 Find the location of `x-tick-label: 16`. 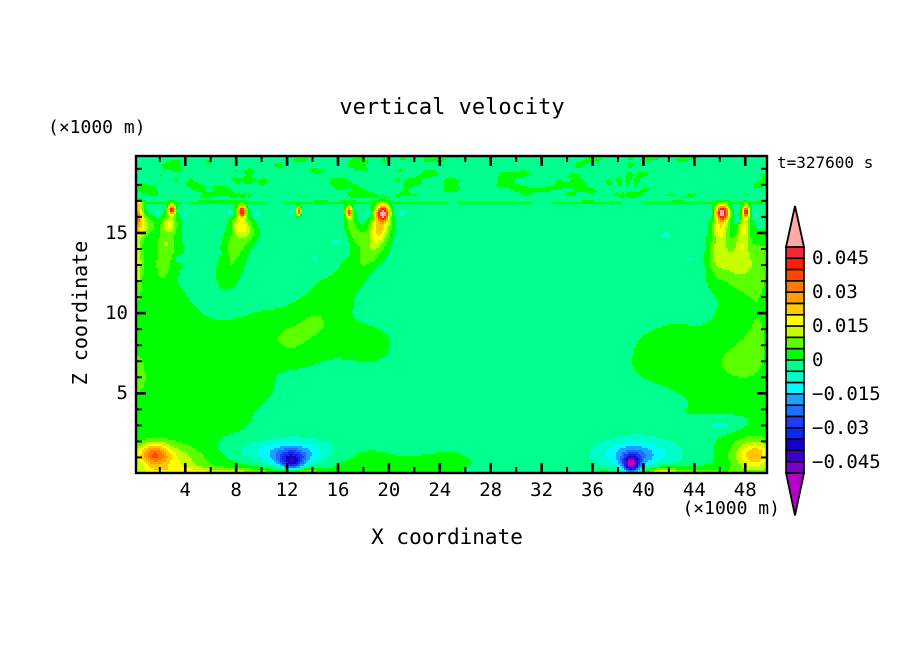

x-tick-label: 16 is located at coordinates (338, 490).